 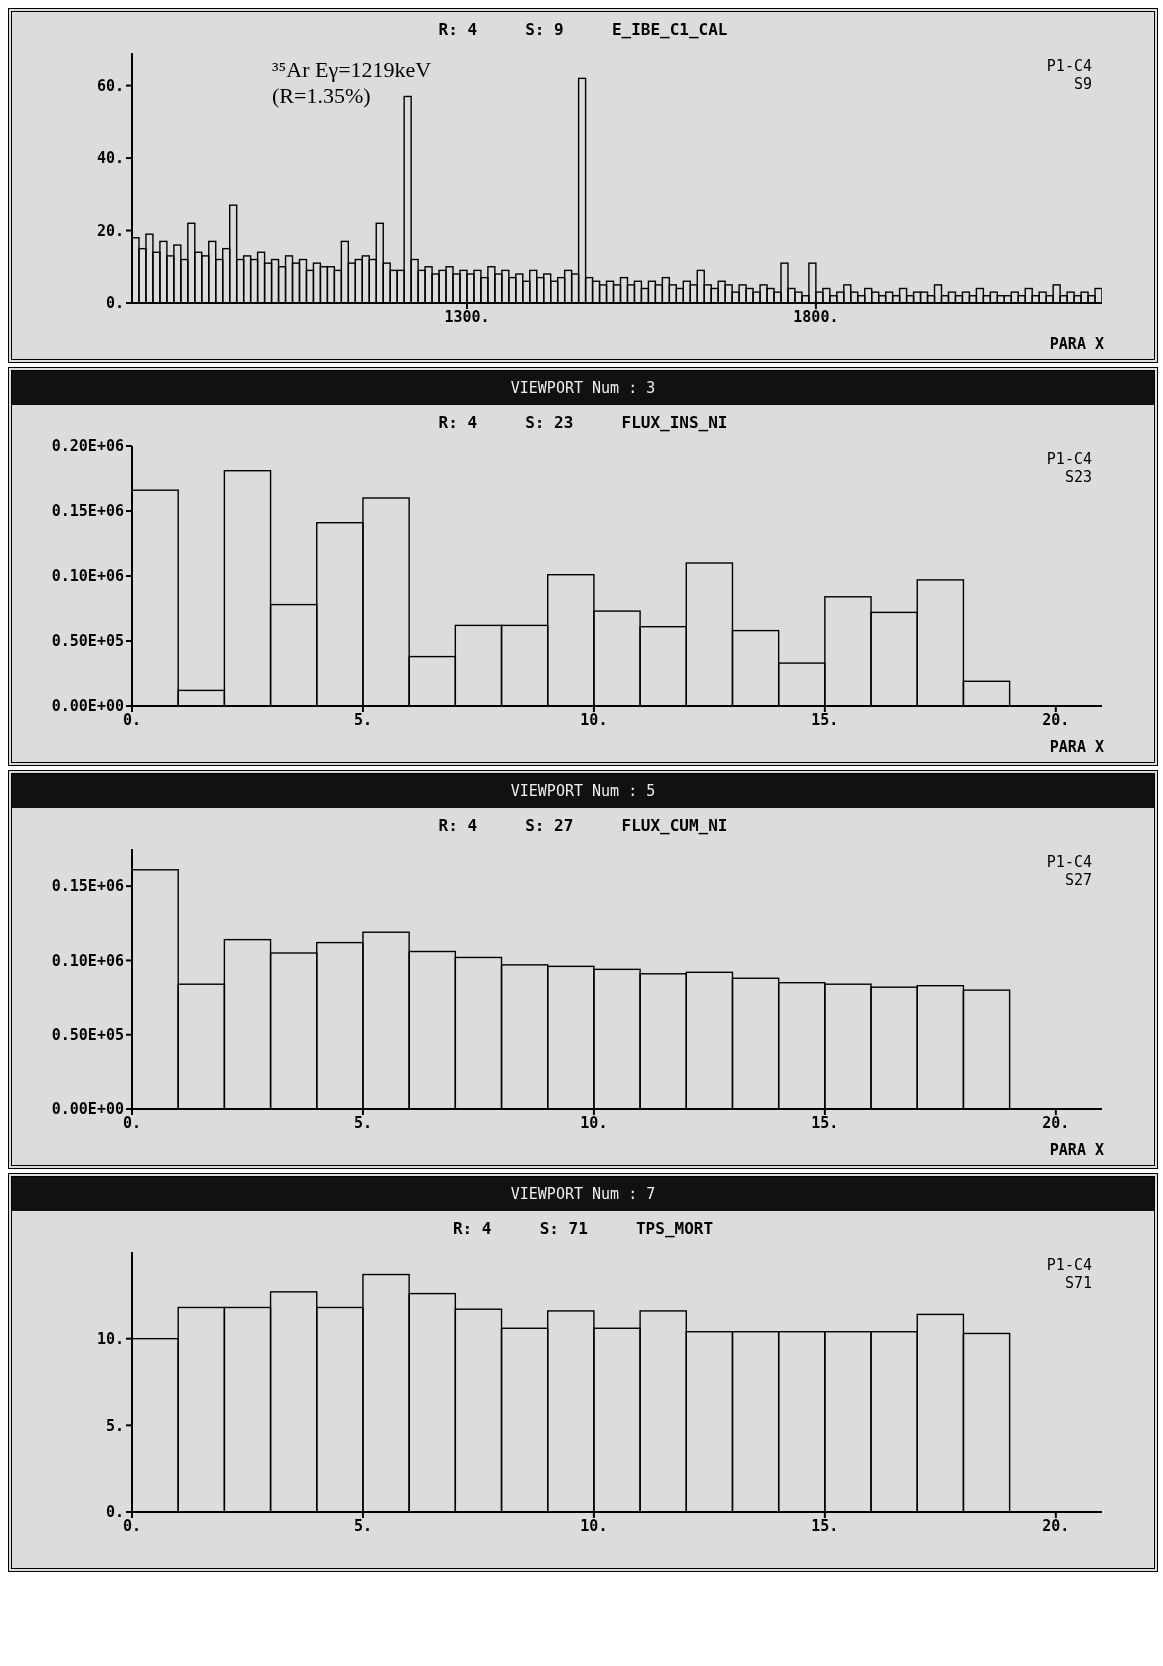 I want to click on y-tick-label: 10., so click(x=110, y=1338).